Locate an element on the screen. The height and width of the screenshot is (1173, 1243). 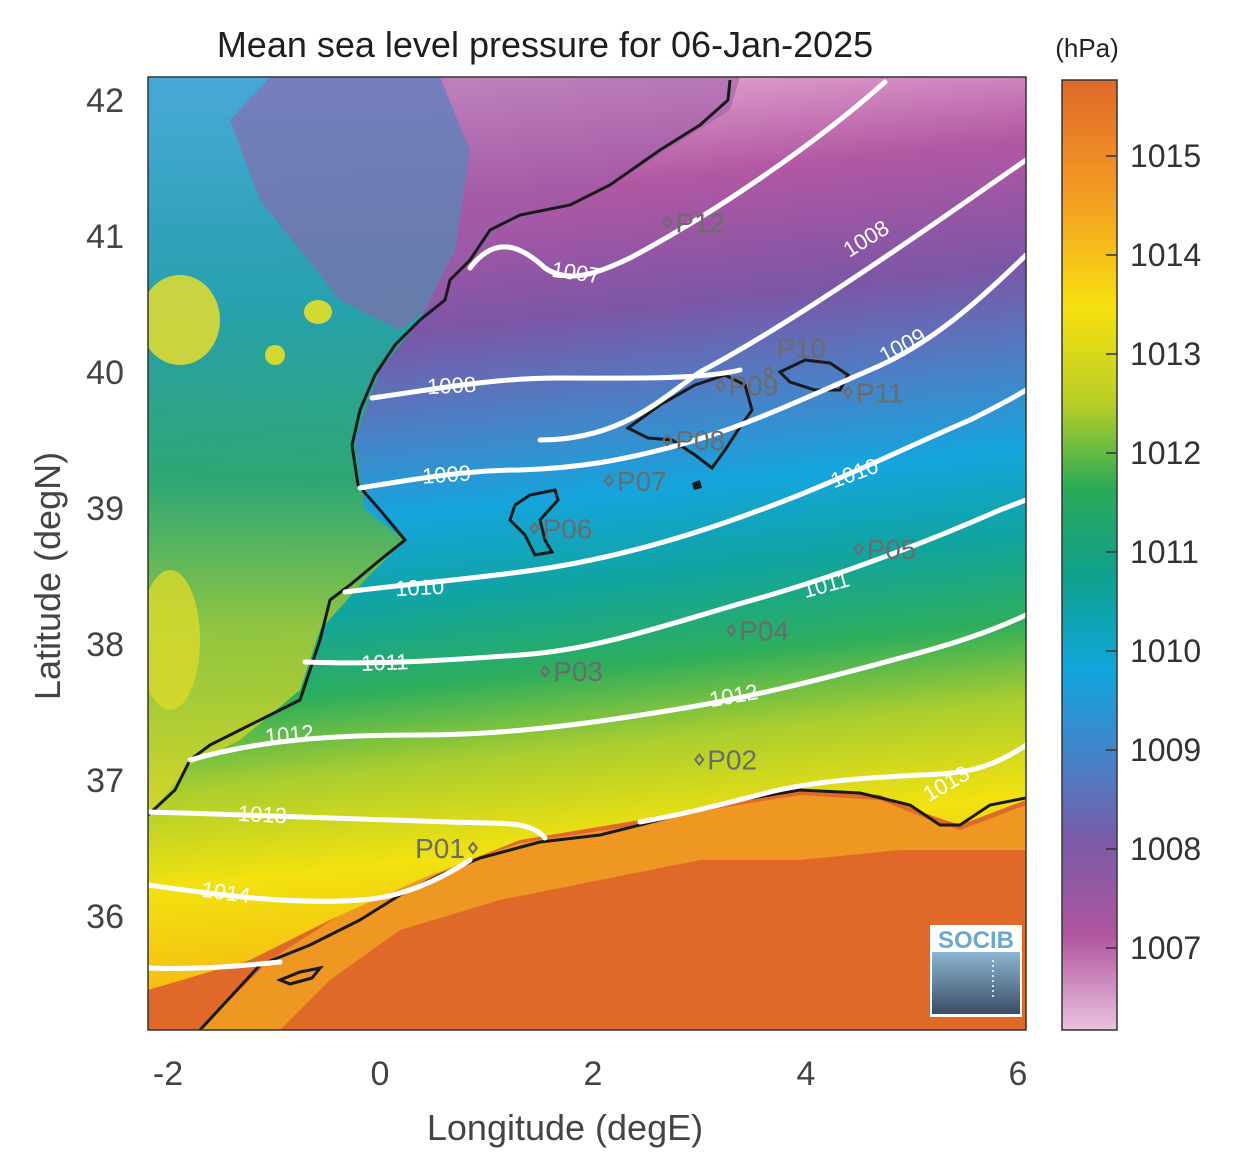
contour-label: 1010 is located at coordinates (420, 588).